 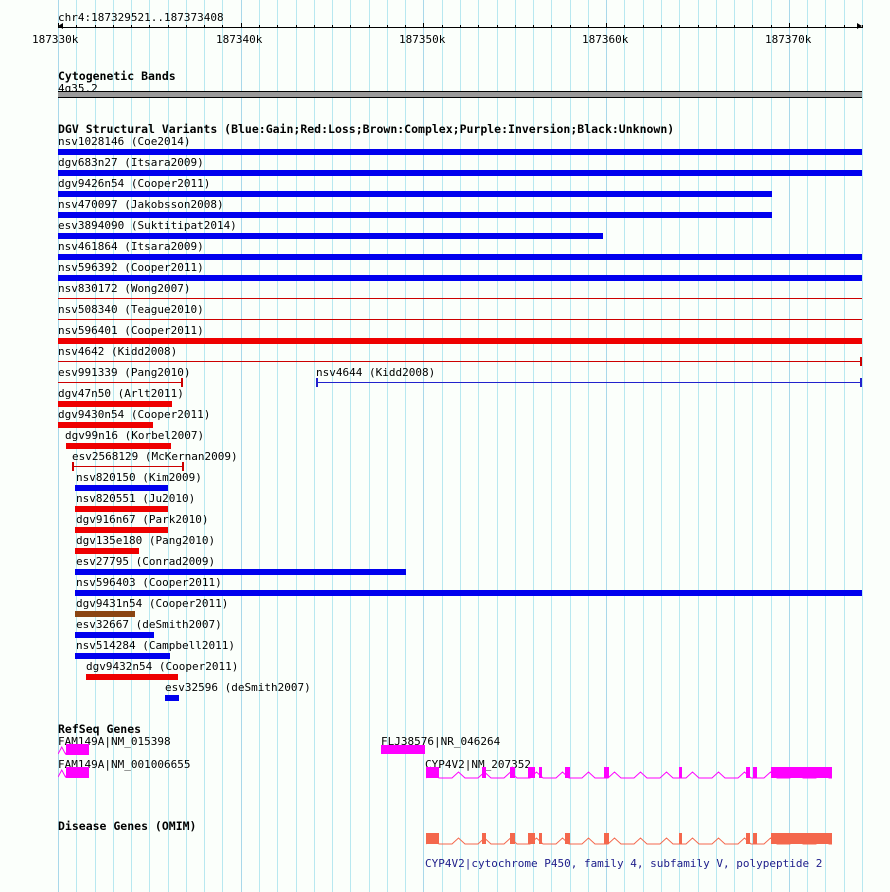 What do you see at coordinates (141, 17) in the screenshot?
I see `locus-label: chr4:187329521..187373408` at bounding box center [141, 17].